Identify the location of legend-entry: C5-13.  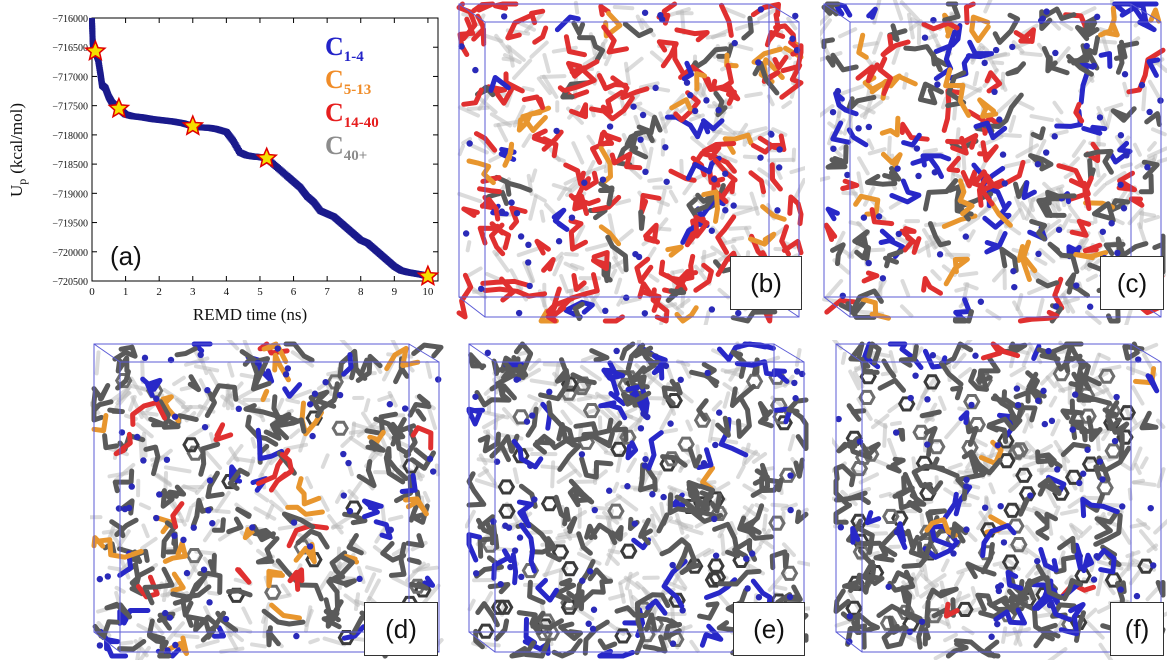
(348, 81).